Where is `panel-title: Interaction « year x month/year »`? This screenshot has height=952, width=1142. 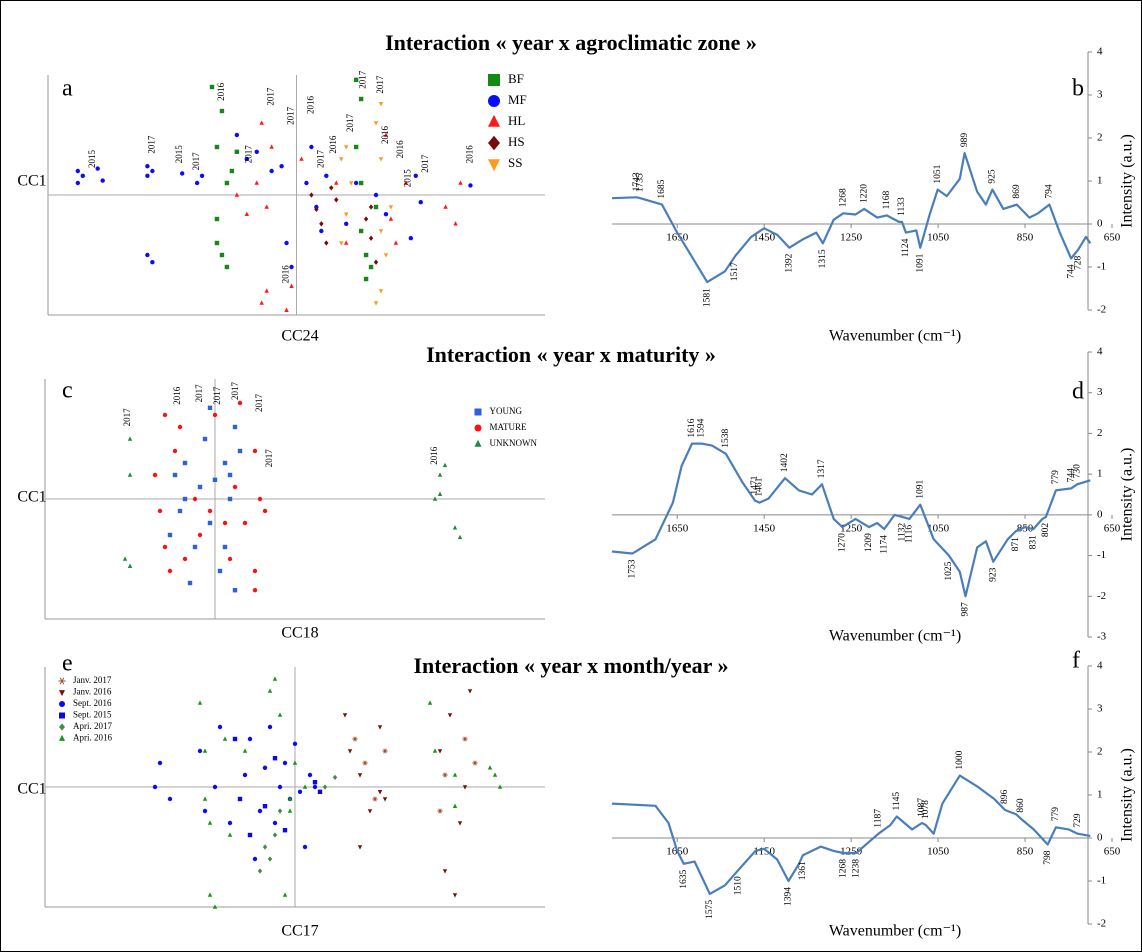
panel-title: Interaction « year x month/year » is located at coordinates (570, 665).